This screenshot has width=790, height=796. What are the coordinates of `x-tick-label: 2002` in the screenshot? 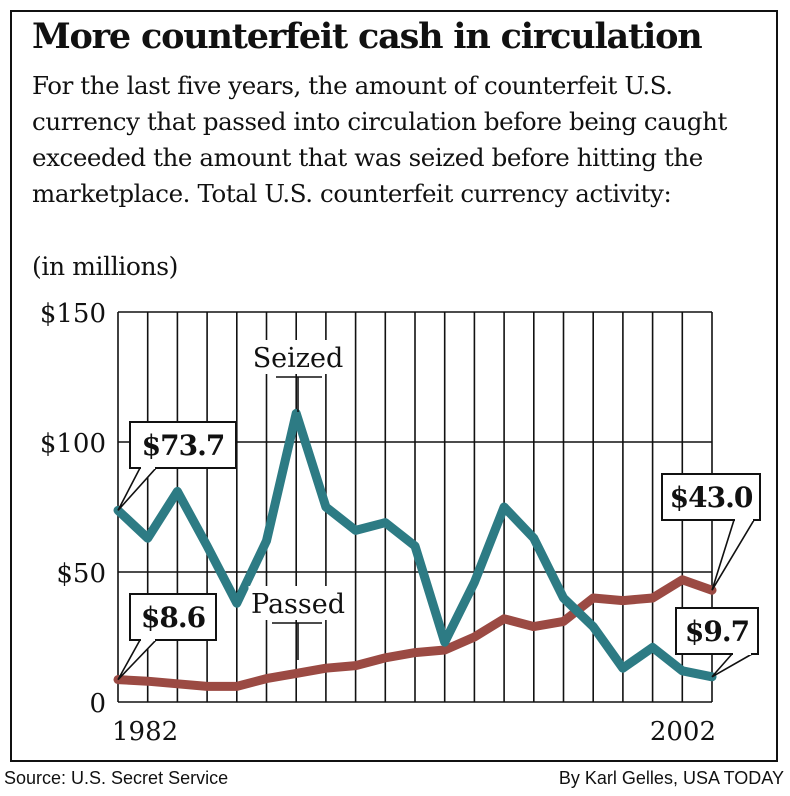 It's located at (683, 732).